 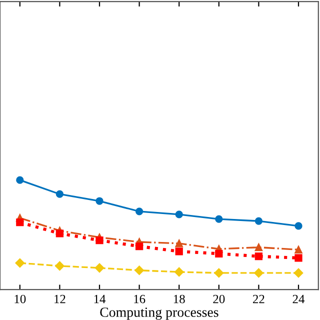 What do you see at coordinates (20, 299) in the screenshot?
I see `x-tick-label: 10` at bounding box center [20, 299].